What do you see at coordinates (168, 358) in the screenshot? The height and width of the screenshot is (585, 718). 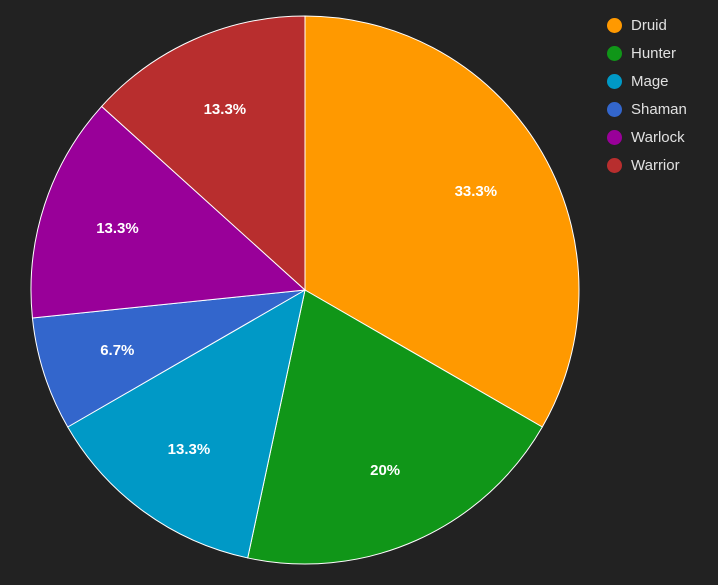 I see `pie-slice-shaman` at bounding box center [168, 358].